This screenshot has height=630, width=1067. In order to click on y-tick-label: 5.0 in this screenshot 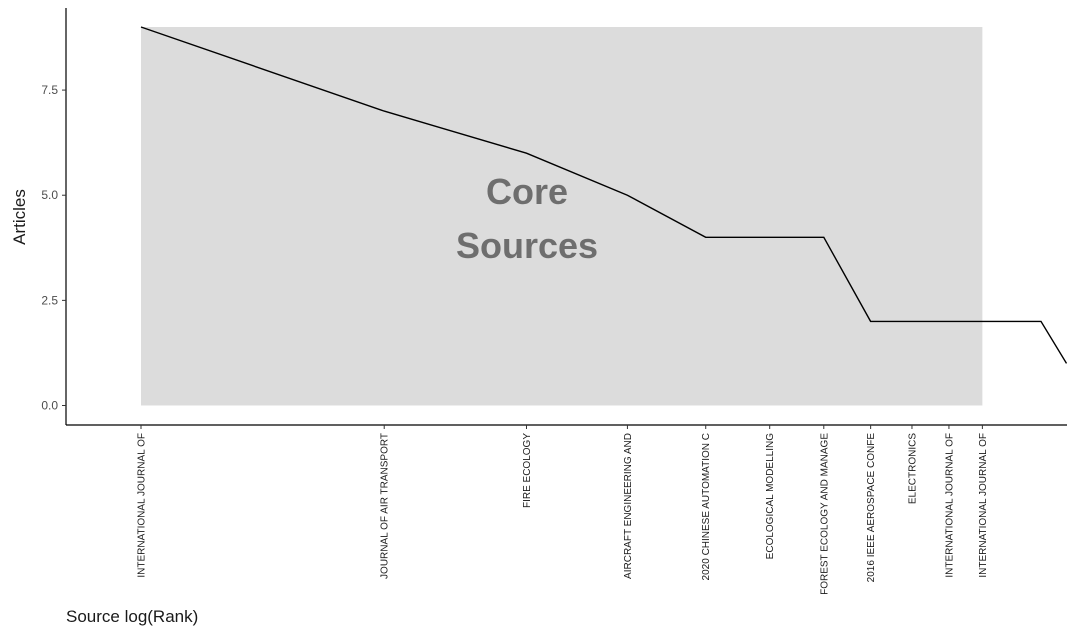, I will do `click(49, 195)`.